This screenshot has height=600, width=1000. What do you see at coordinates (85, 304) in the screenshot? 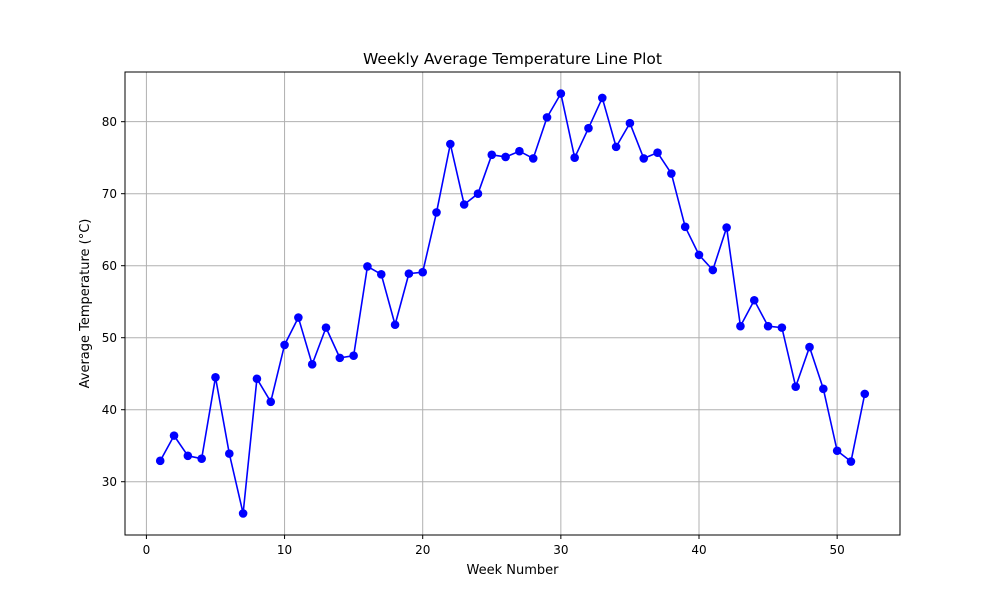
I see `y-axis-label: Average Temperature (°C)` at bounding box center [85, 304].